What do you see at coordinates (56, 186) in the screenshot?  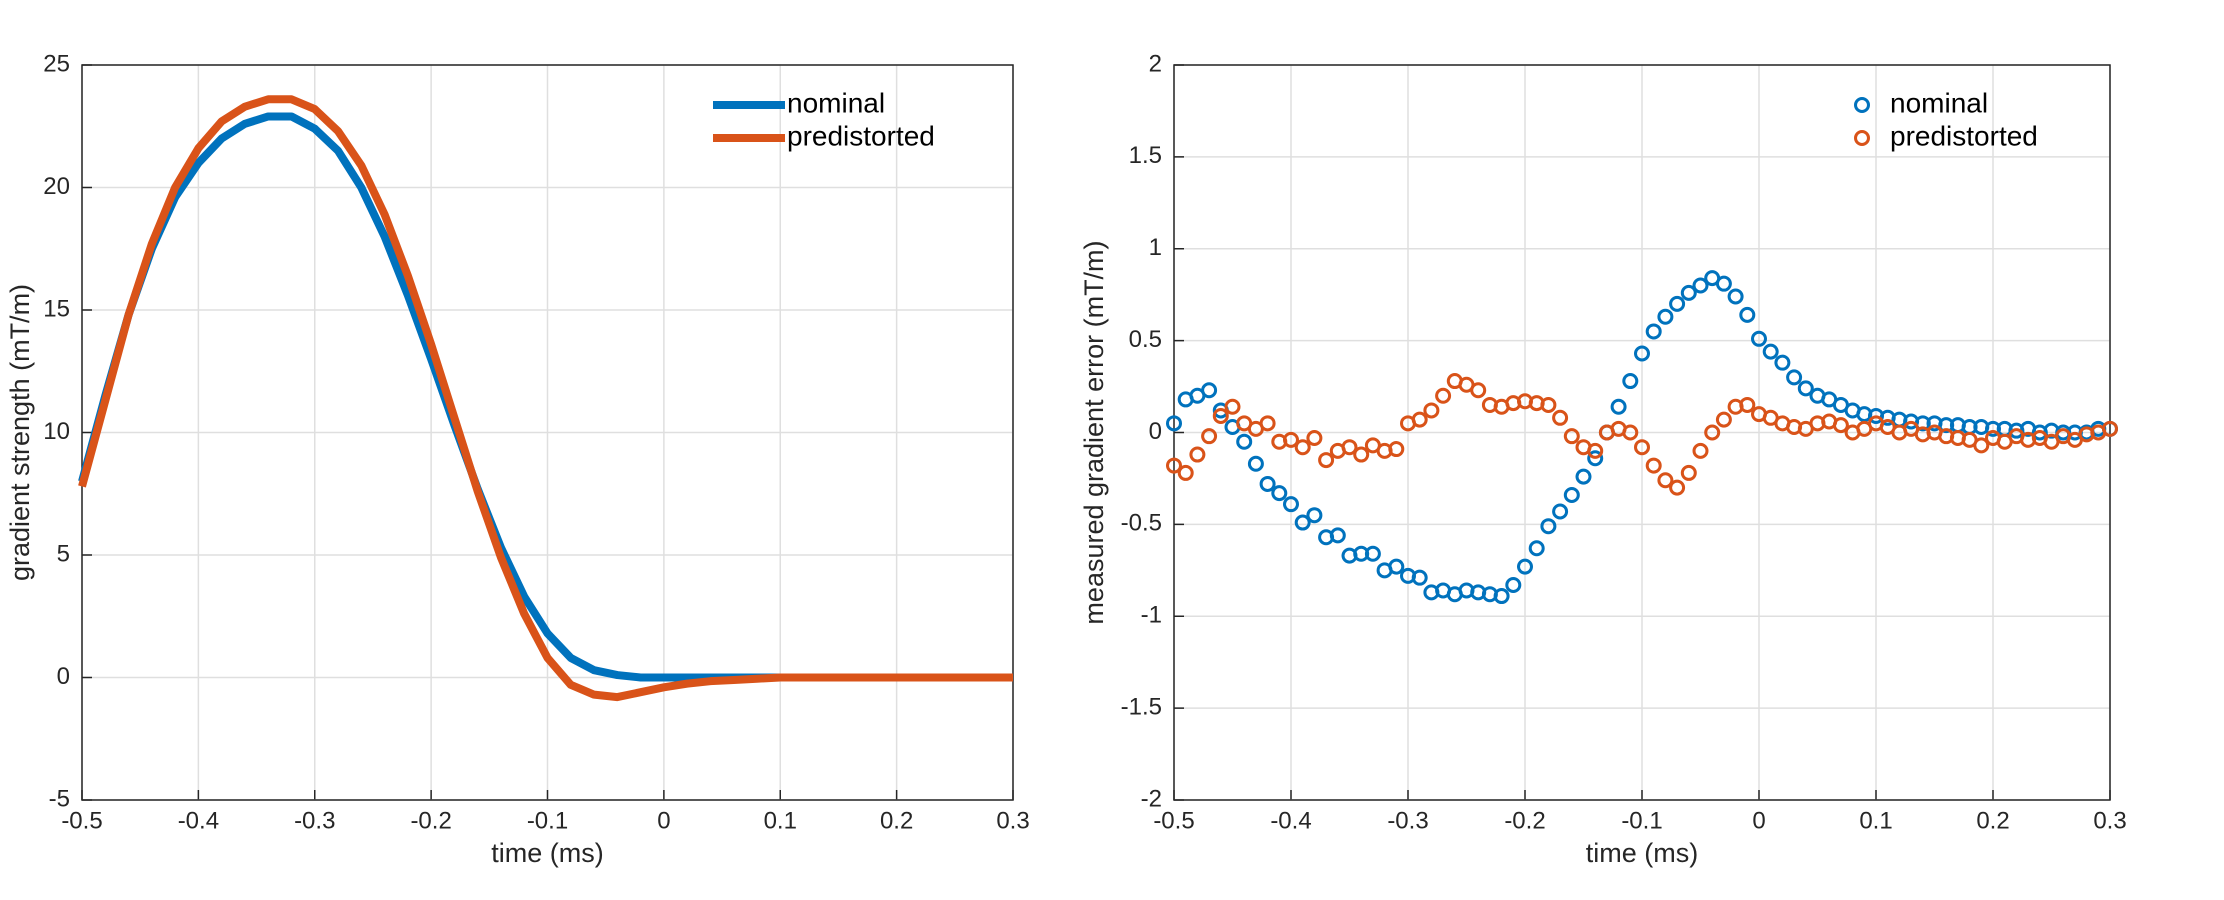 I see `y-tick-label: 20` at bounding box center [56, 186].